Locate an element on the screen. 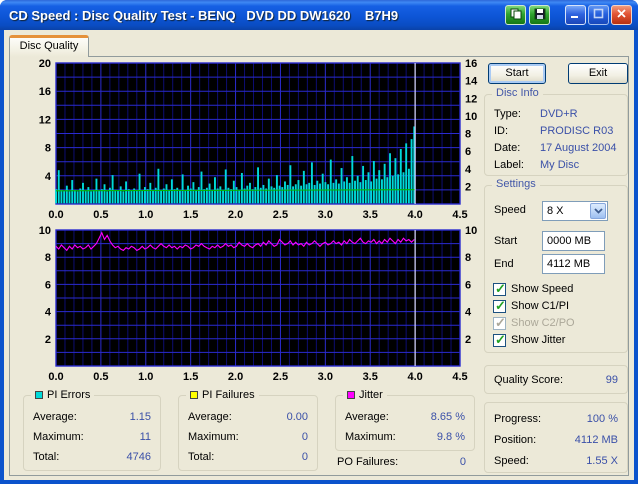 This screenshot has width=638, height=484. checkbox-show-speed: Show Speed is located at coordinates (533, 289).